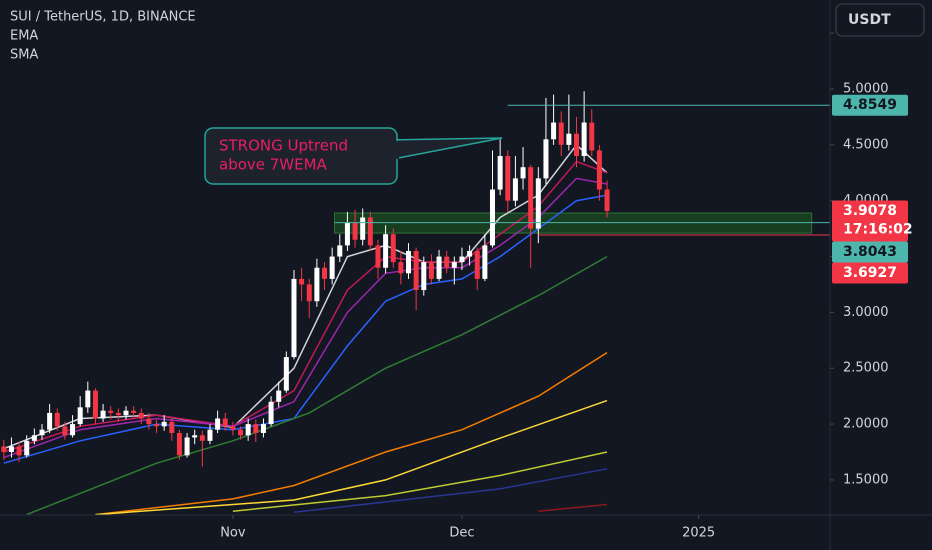 The image size is (932, 550). Describe the element at coordinates (866, 424) in the screenshot. I see `y-tick-label: 2.0000` at that location.